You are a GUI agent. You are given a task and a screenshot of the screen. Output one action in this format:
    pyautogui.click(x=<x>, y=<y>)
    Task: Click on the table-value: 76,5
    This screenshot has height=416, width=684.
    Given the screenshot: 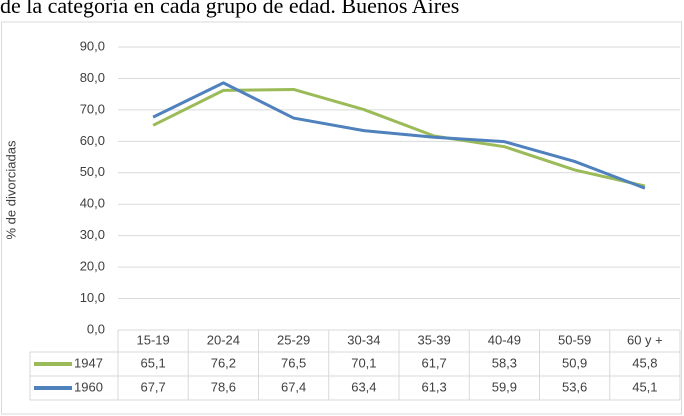 What is the action you would take?
    pyautogui.click(x=293, y=362)
    